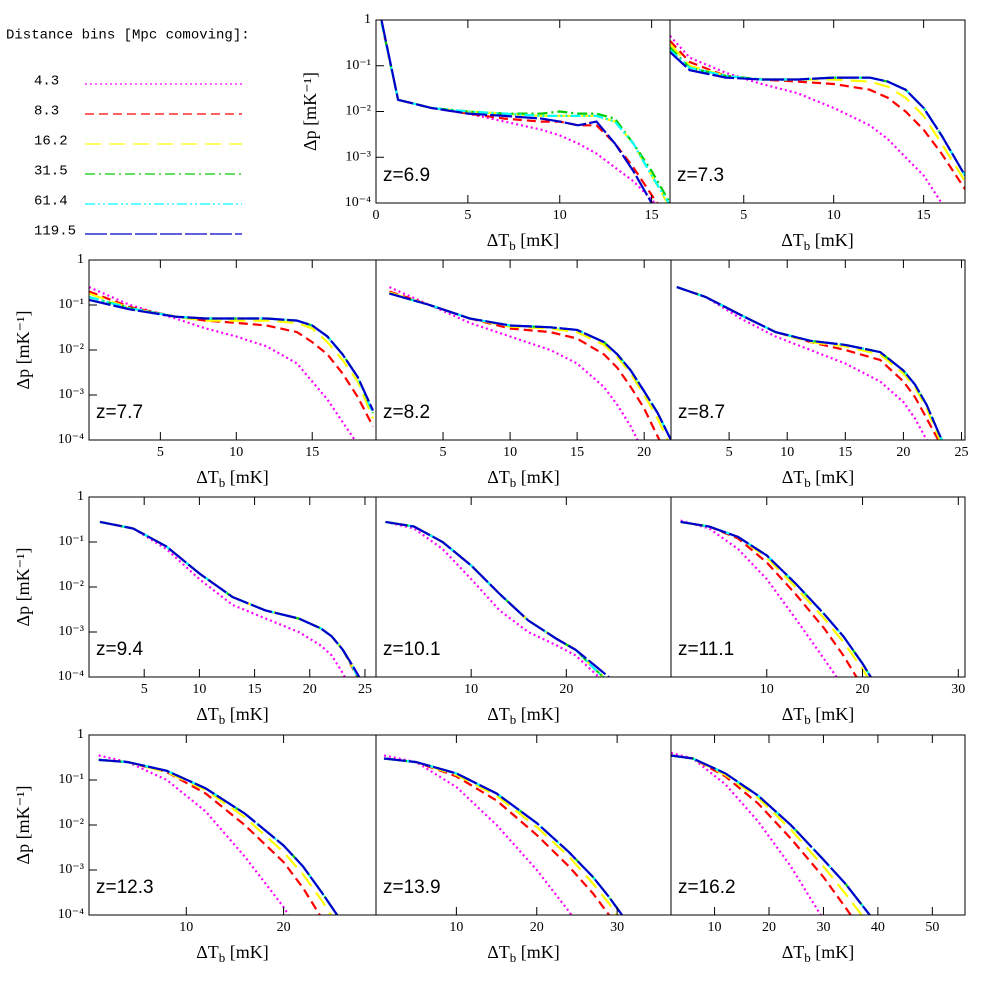 Image resolution: width=981 pixels, height=981 pixels. I want to click on legend-label: 4.3, so click(46, 82).